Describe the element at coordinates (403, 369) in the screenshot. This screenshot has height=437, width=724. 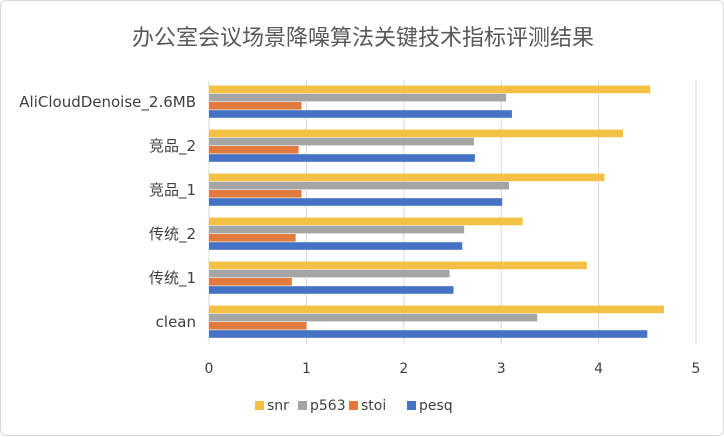
I see `x-tick-label-2: 2` at that location.